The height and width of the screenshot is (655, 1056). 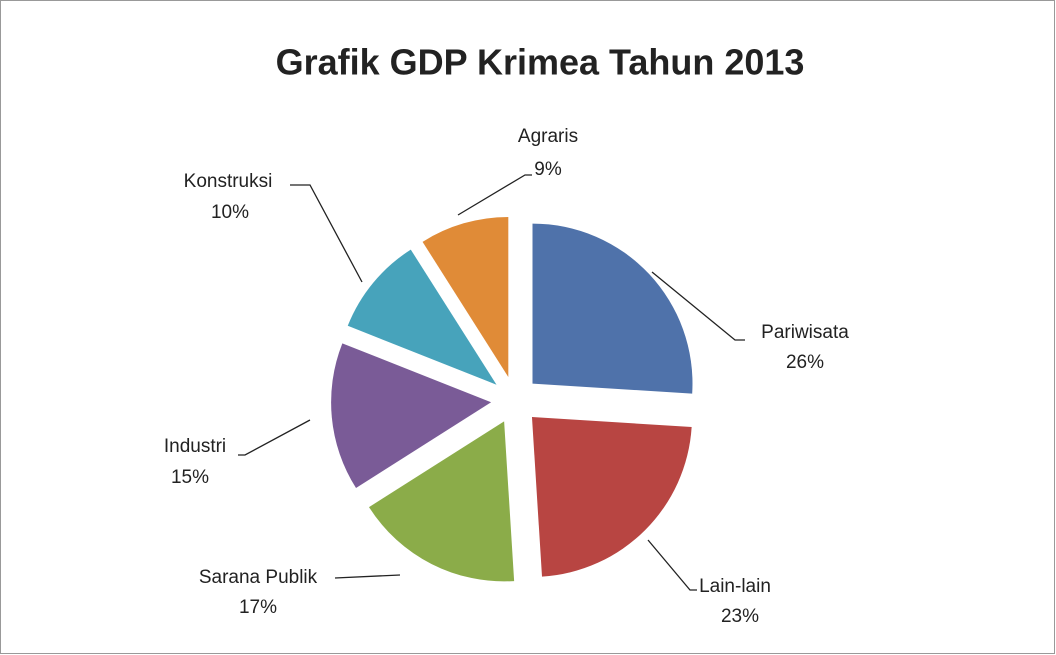 What do you see at coordinates (228, 181) in the screenshot?
I see `slice-label: Konstruksi` at bounding box center [228, 181].